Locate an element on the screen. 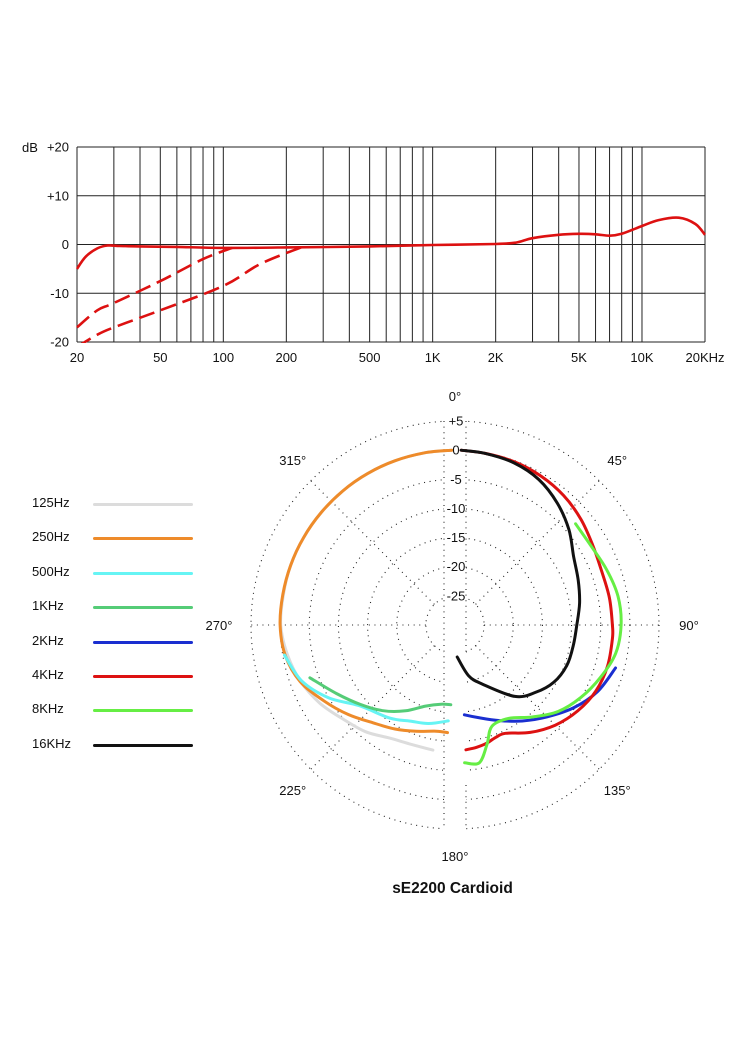 This screenshot has height=1060, width=750. legend-label: 500Hz is located at coordinates (51, 571).